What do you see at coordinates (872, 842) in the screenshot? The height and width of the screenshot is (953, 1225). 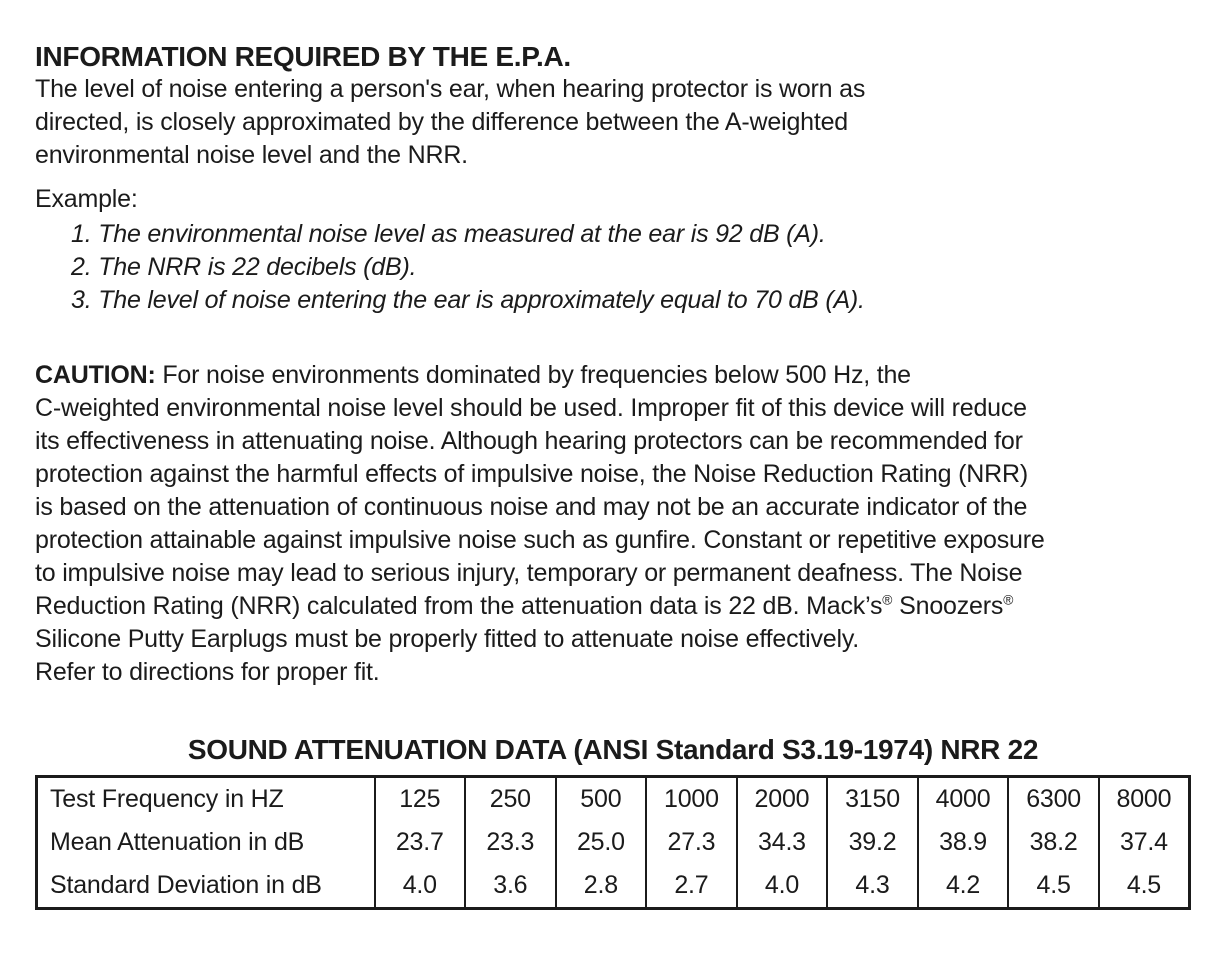 I see `table-cell: 39.2` at bounding box center [872, 842].